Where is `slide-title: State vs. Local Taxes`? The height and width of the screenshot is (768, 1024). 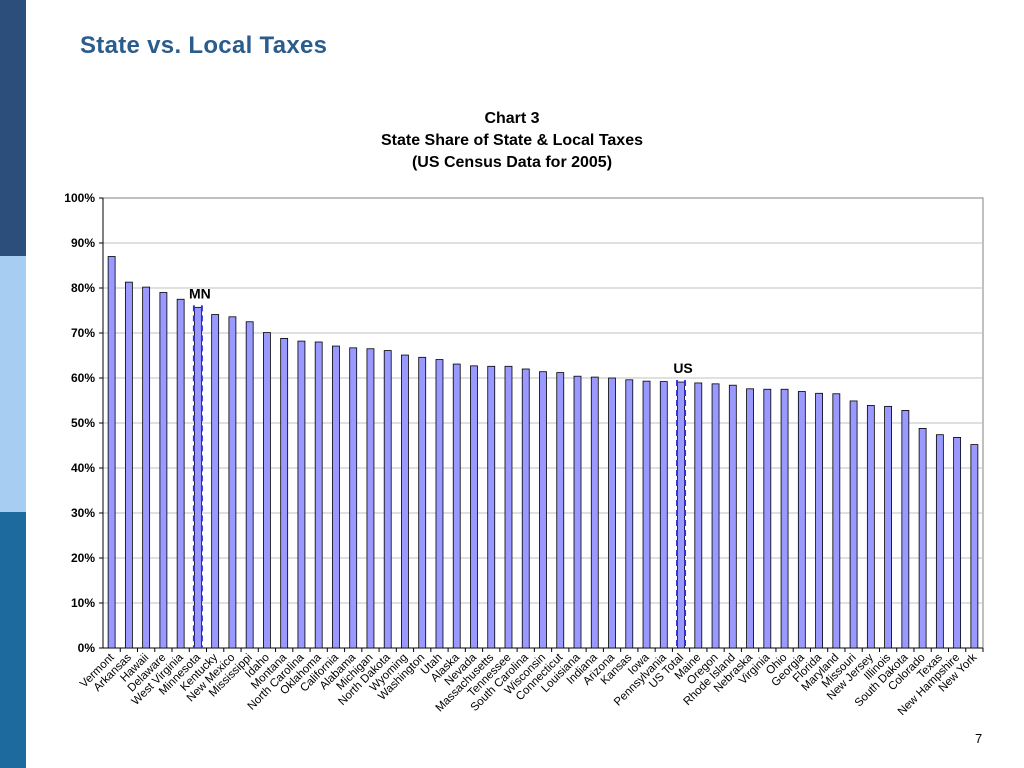 slide-title: State vs. Local Taxes is located at coordinates (204, 45).